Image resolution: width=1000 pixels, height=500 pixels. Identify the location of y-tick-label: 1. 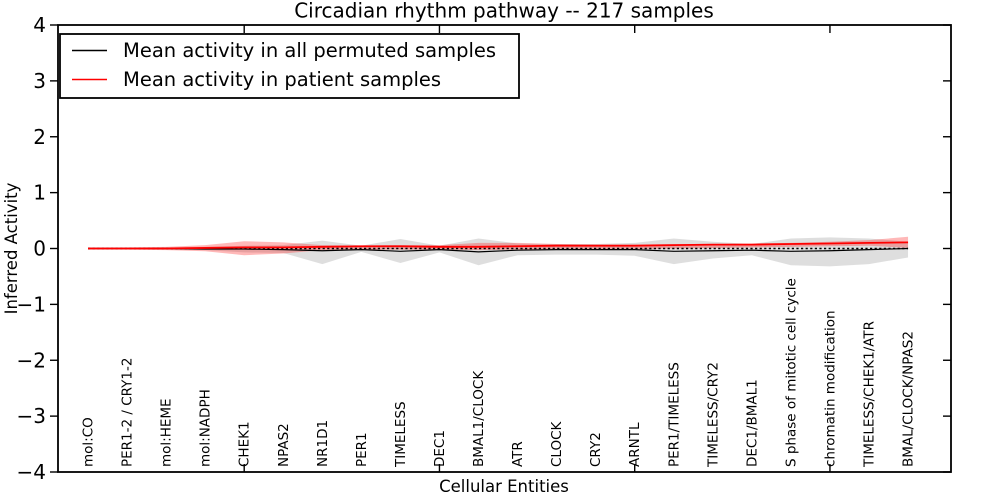
(39, 193).